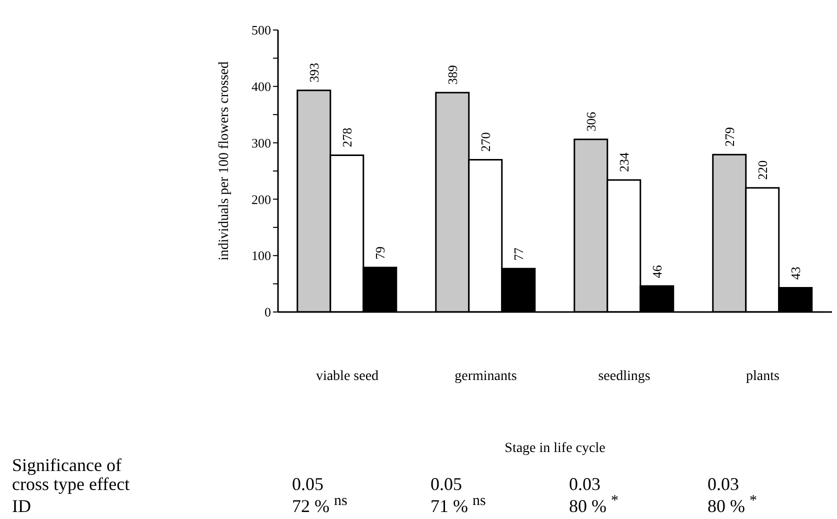 This screenshot has width=837, height=519. What do you see at coordinates (261, 86) in the screenshot?
I see `y-tick-label: 400` at bounding box center [261, 86].